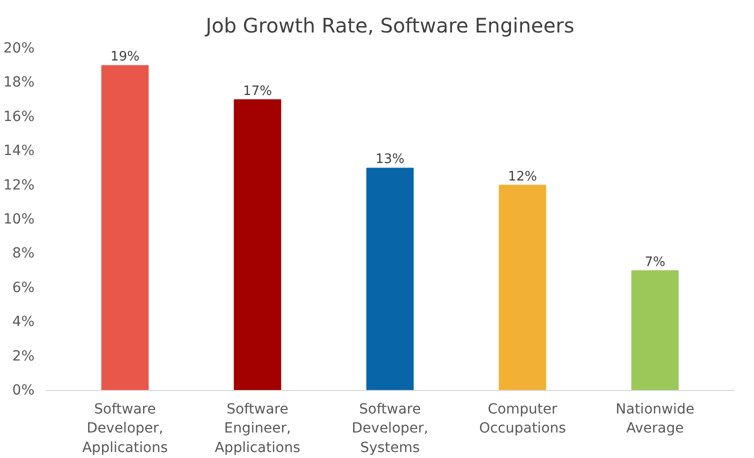 The height and width of the screenshot is (458, 754). I want to click on x-tick-label: Software Developer, Applications, so click(125, 429).